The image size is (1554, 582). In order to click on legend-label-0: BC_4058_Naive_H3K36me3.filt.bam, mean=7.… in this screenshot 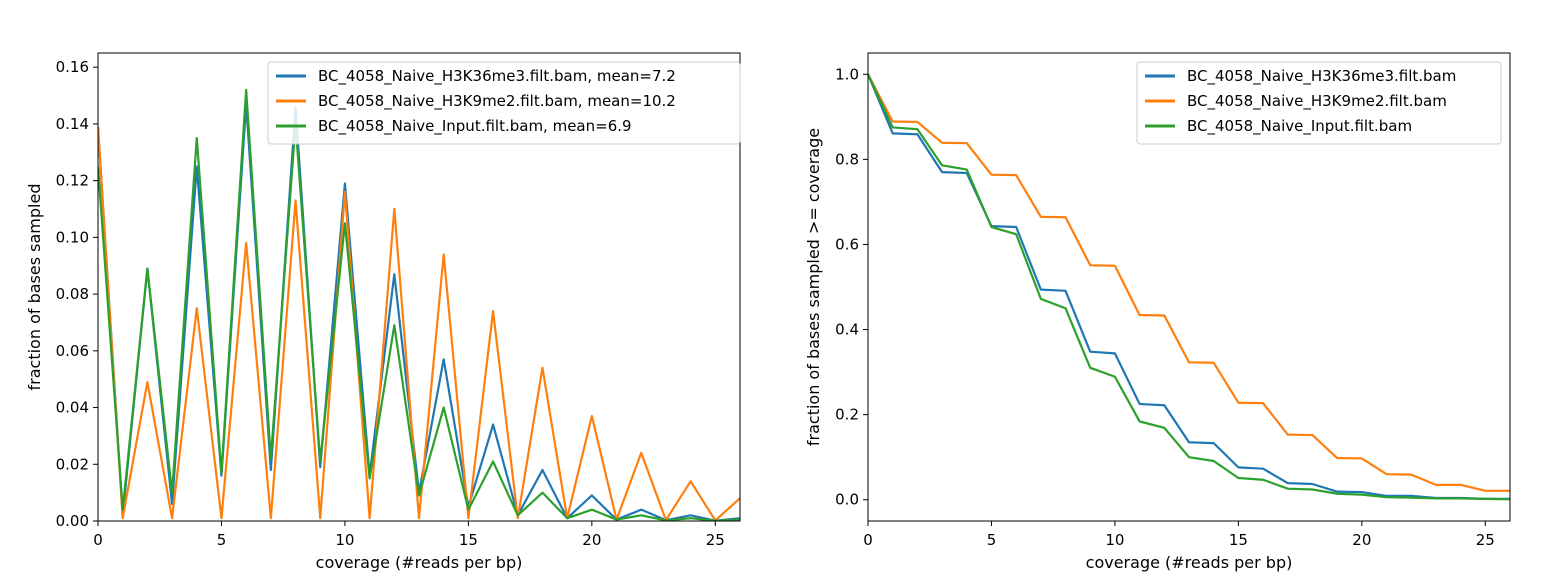, I will do `click(497, 76)`.